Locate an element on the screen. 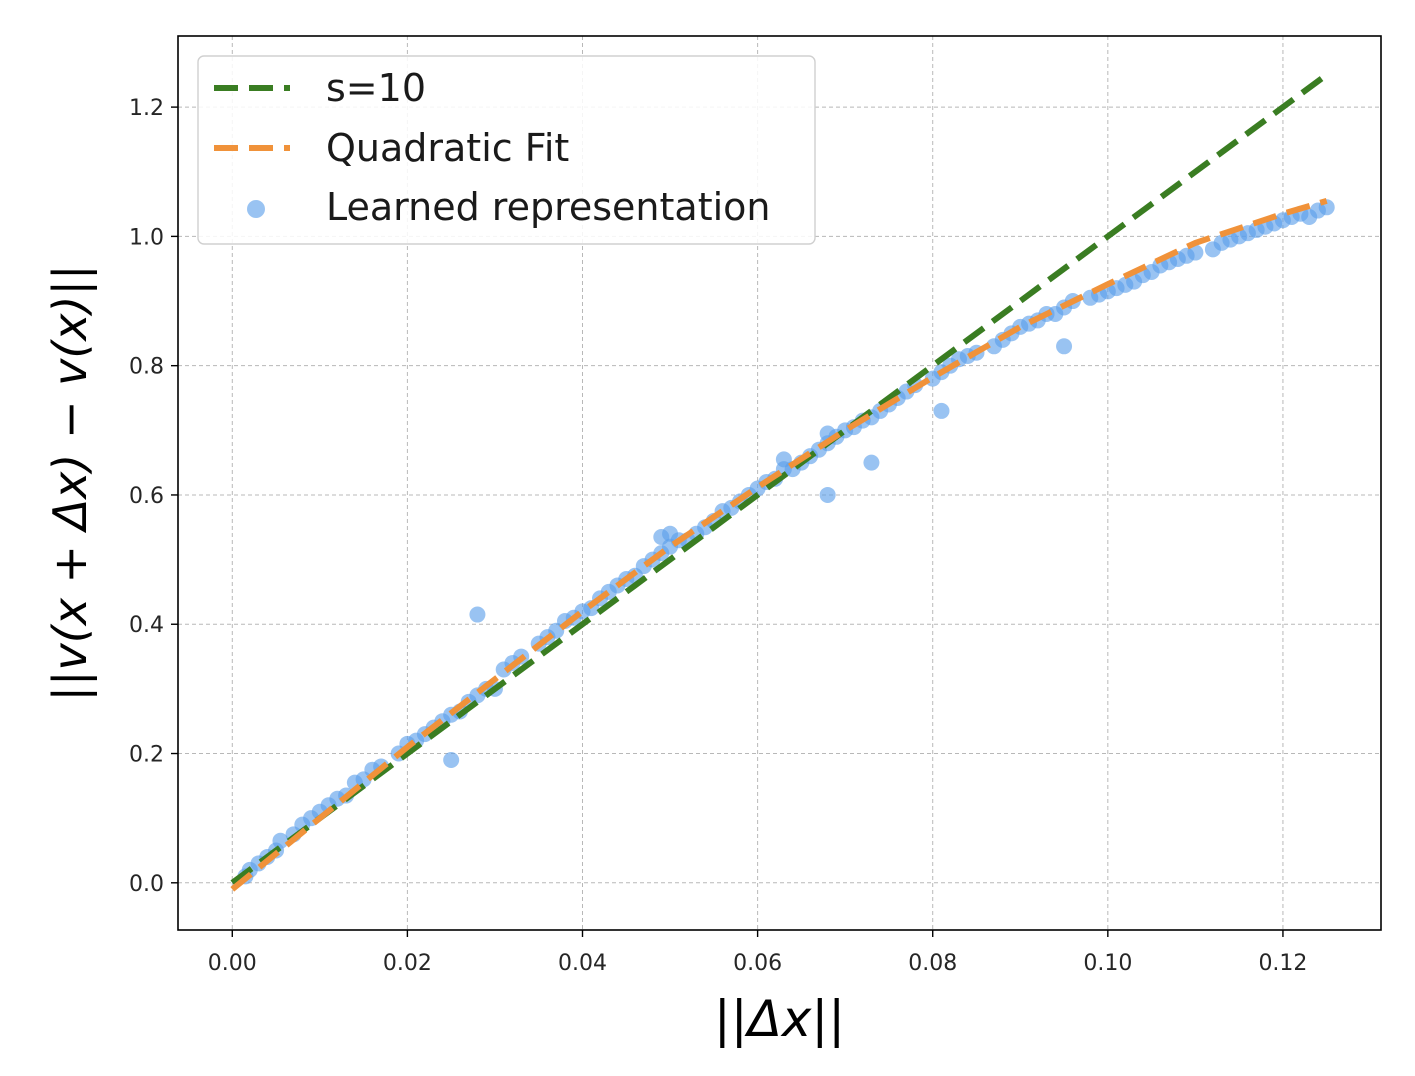 This screenshot has width=1415, height=1076. x-tick-label: 0.12 is located at coordinates (1282, 963).